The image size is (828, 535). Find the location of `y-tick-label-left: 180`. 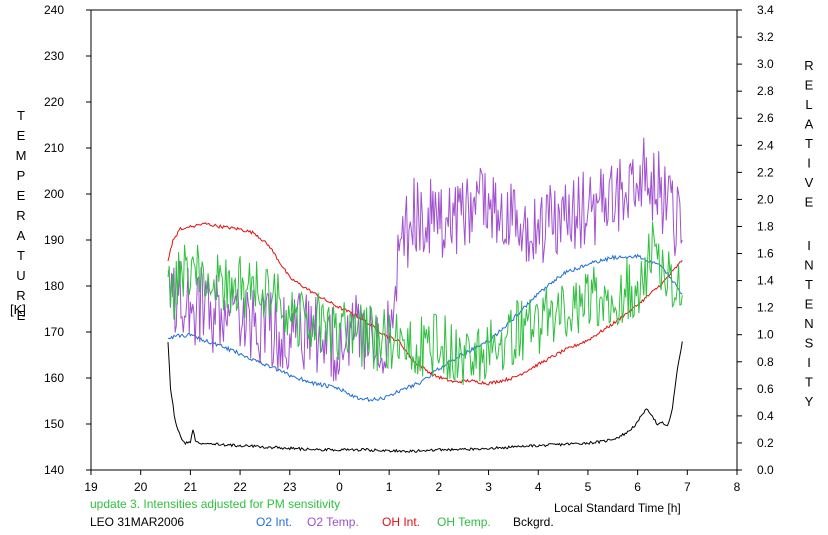

y-tick-label-left: 180 is located at coordinates (54, 286).